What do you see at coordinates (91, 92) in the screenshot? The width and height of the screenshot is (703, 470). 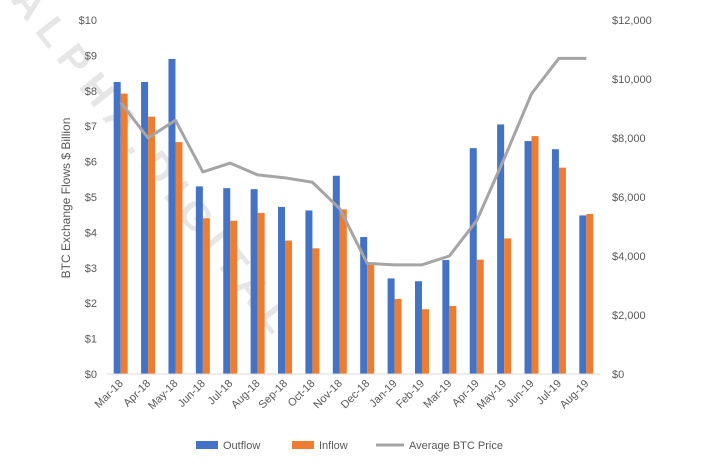 I see `left-y-tick-label: $8` at bounding box center [91, 92].